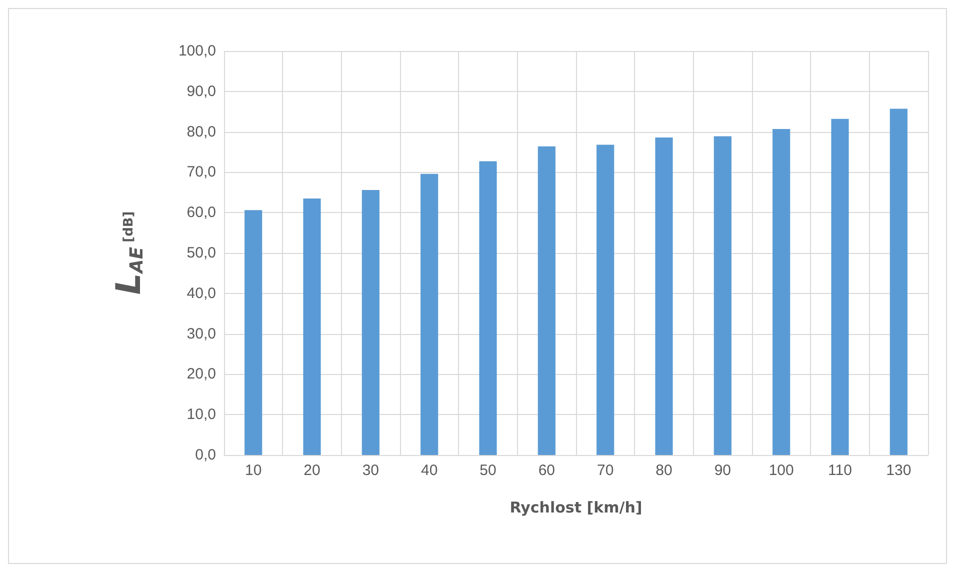 The height and width of the screenshot is (572, 955). I want to click on x-tick-label: 20, so click(312, 470).